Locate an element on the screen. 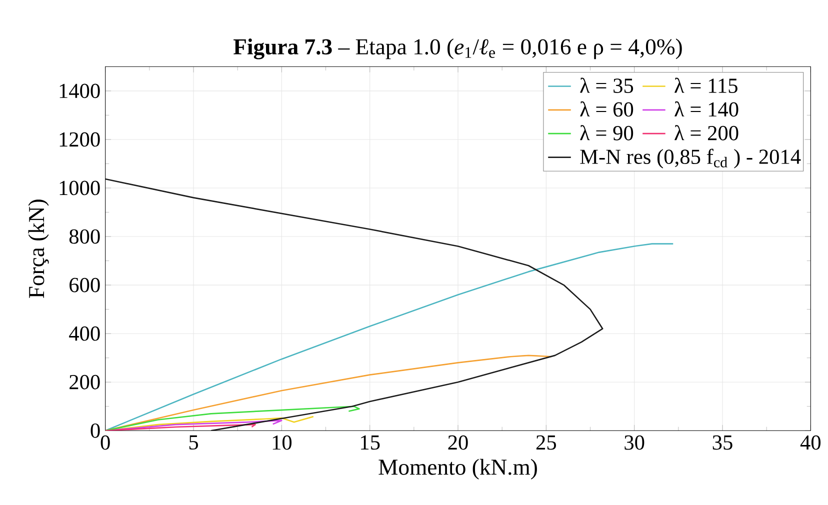 This screenshot has width=828, height=505. x-tick-label: 15 is located at coordinates (370, 442).